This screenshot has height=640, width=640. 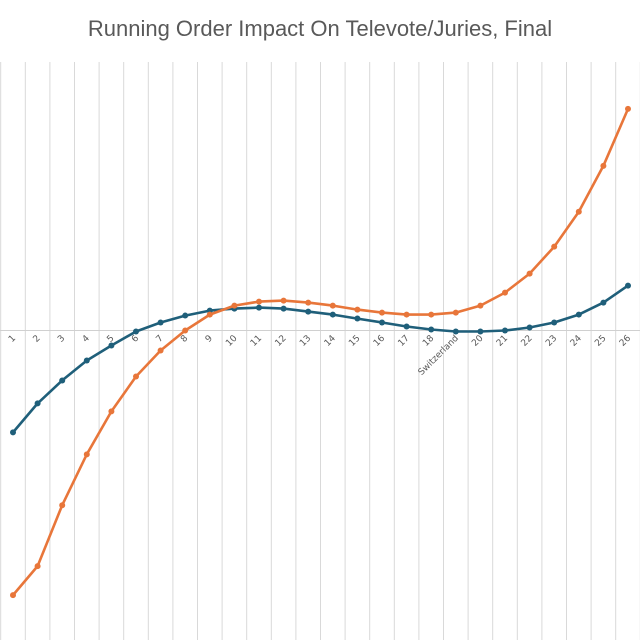 I want to click on x-tick-label: 20, so click(x=477, y=340).